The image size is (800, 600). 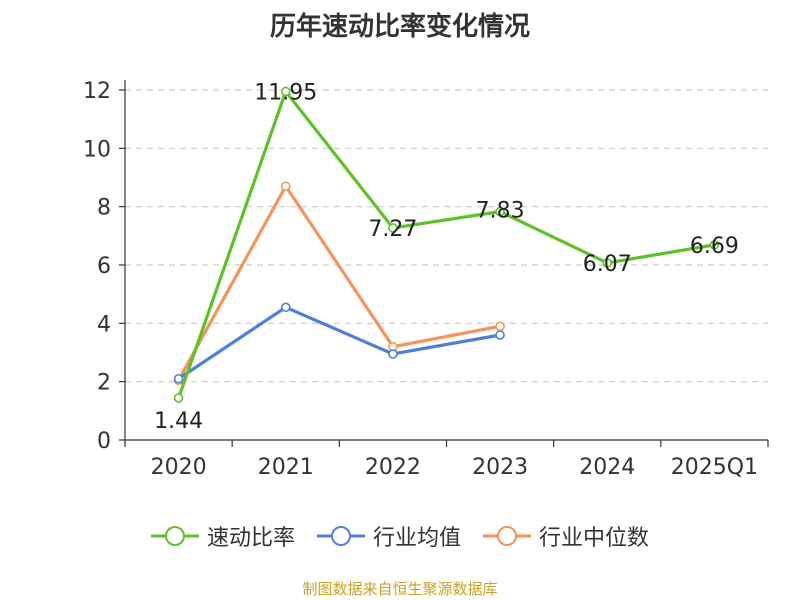 I want to click on data-label: 1.44, so click(x=178, y=421).